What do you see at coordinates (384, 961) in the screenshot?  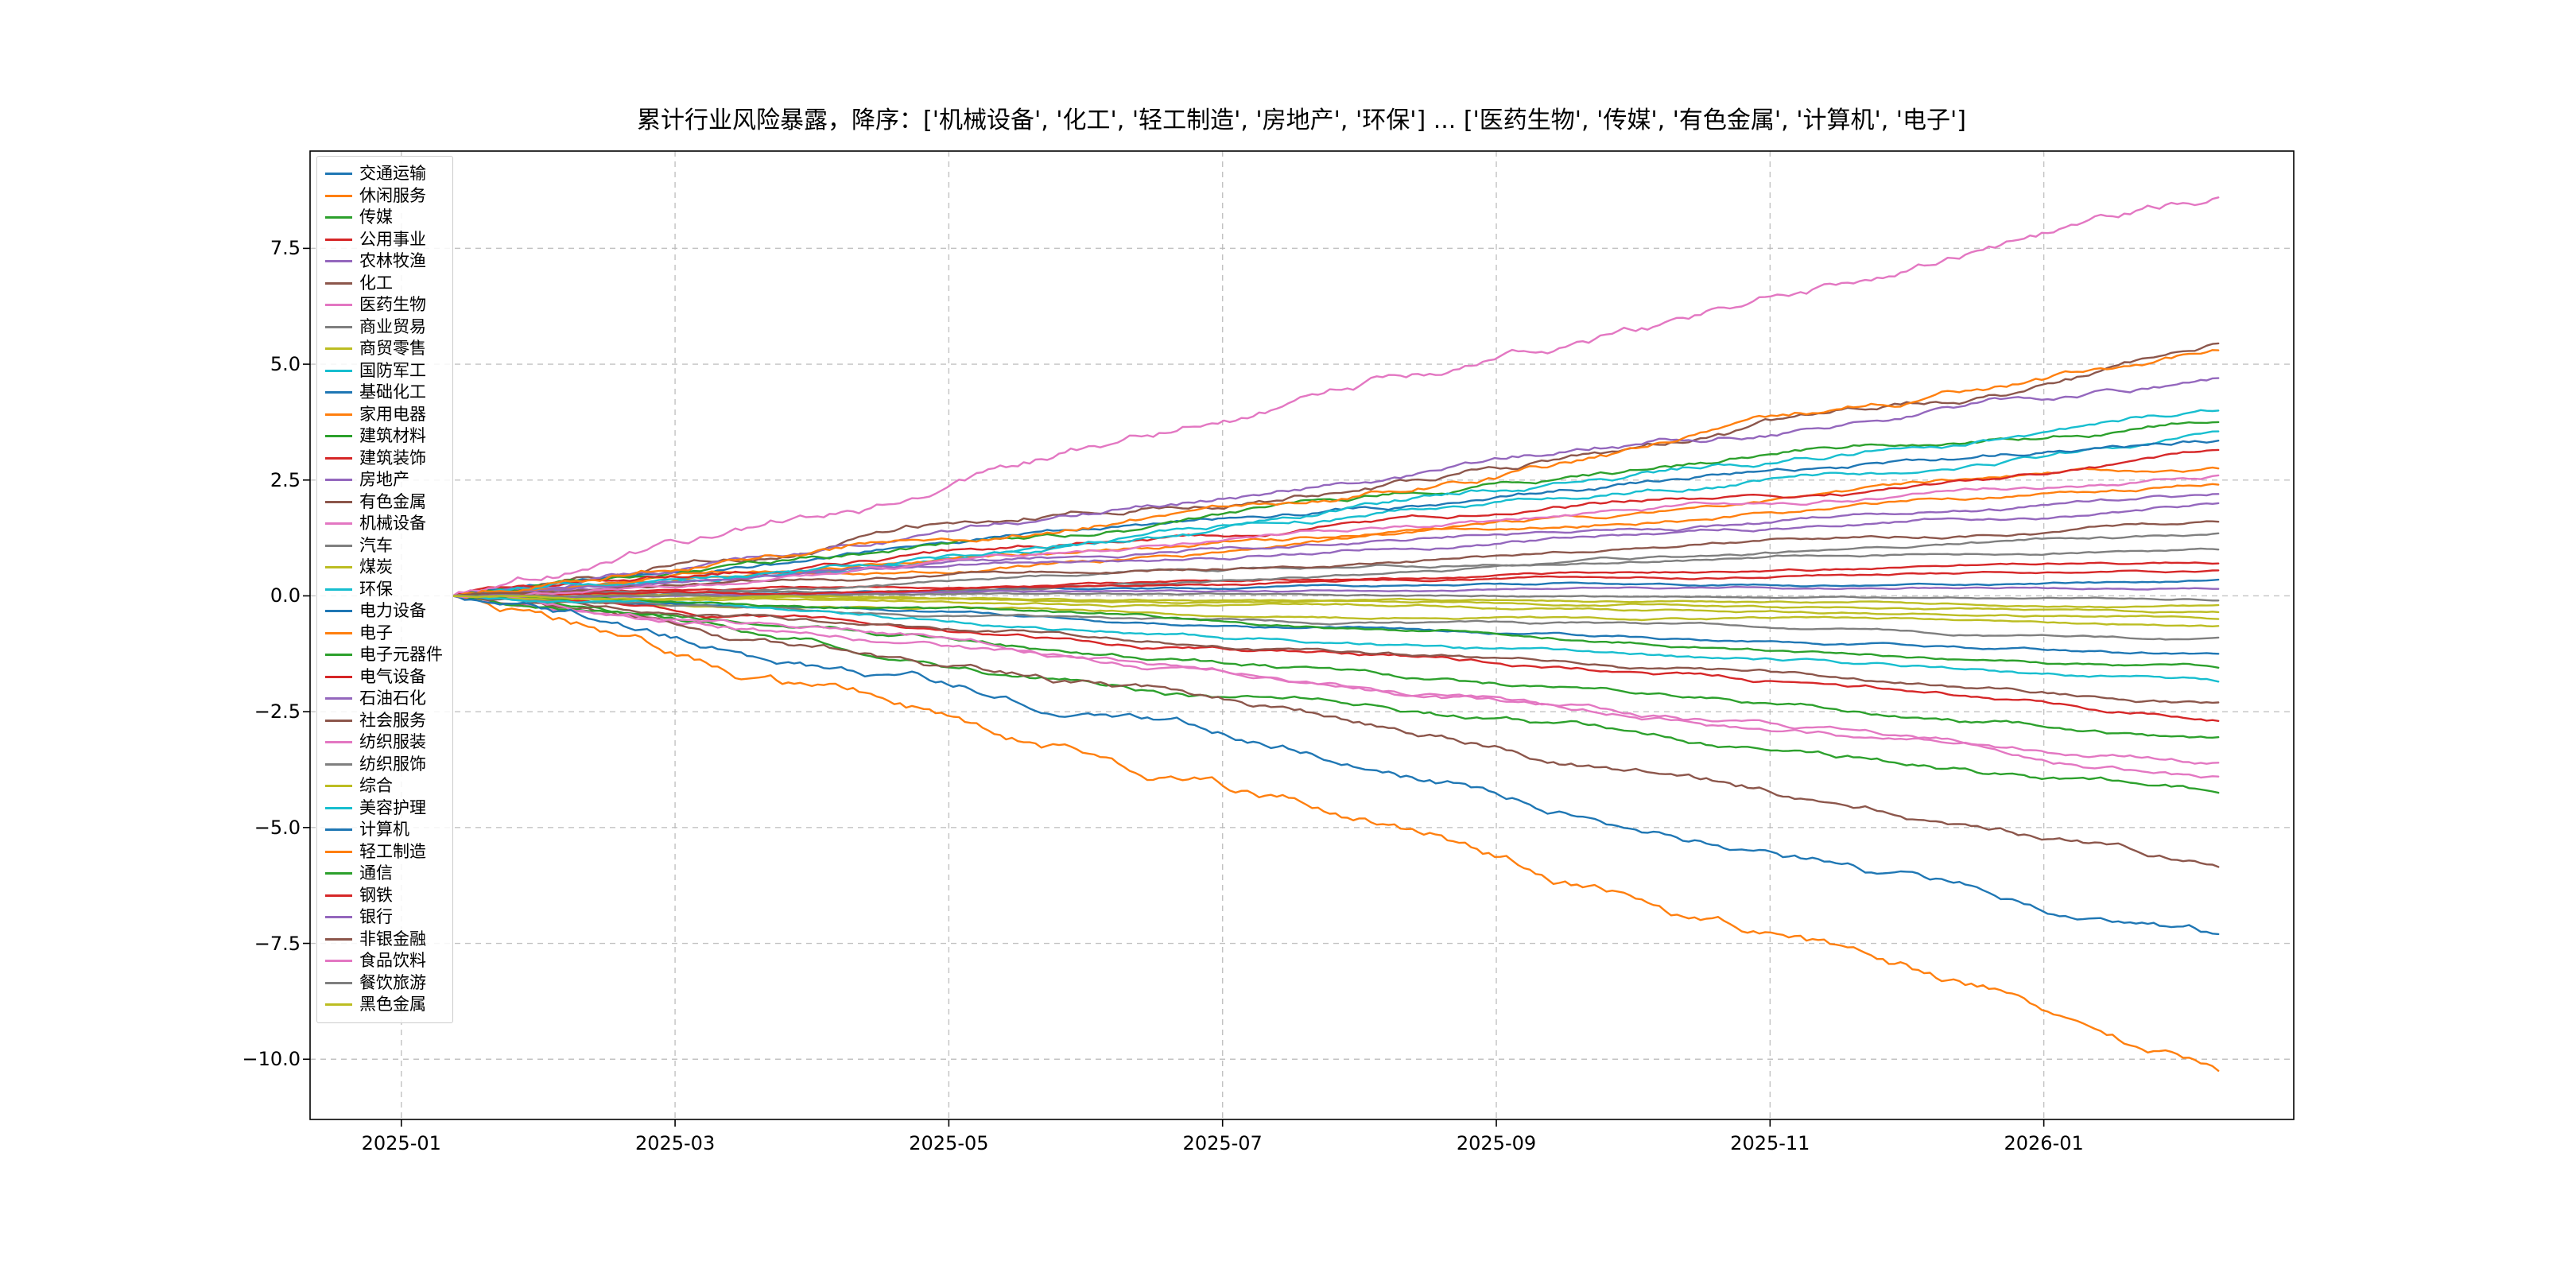 I see `legend-item: 食品饮料` at bounding box center [384, 961].